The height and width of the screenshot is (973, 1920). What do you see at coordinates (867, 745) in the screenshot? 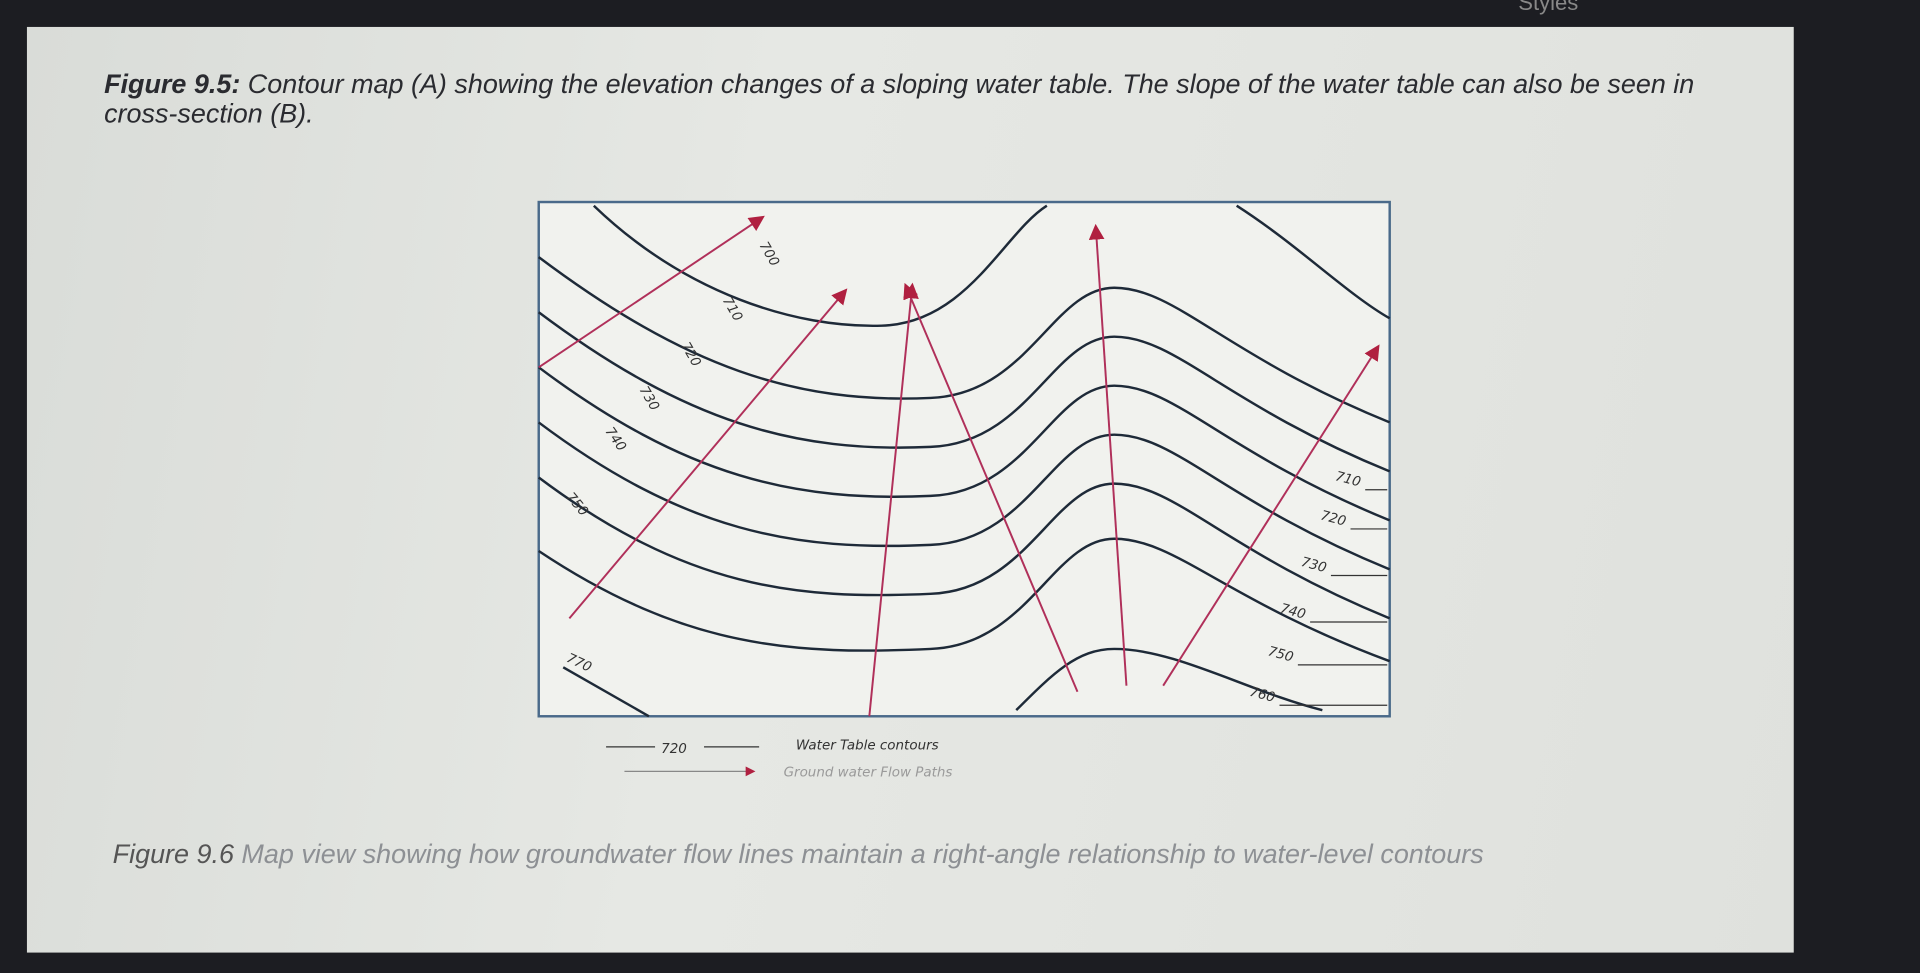
I see `legend-text: Water Table contours` at bounding box center [867, 745].